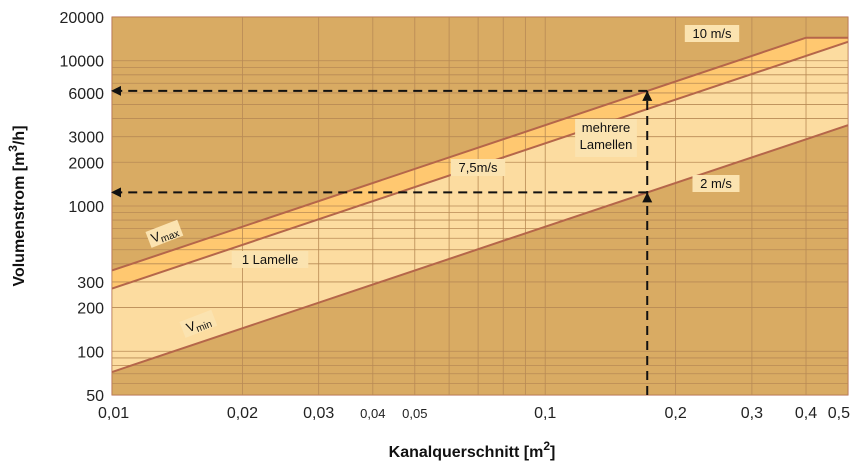  I want to click on annotation-1lamelle: 1 Lamelle, so click(270, 259).